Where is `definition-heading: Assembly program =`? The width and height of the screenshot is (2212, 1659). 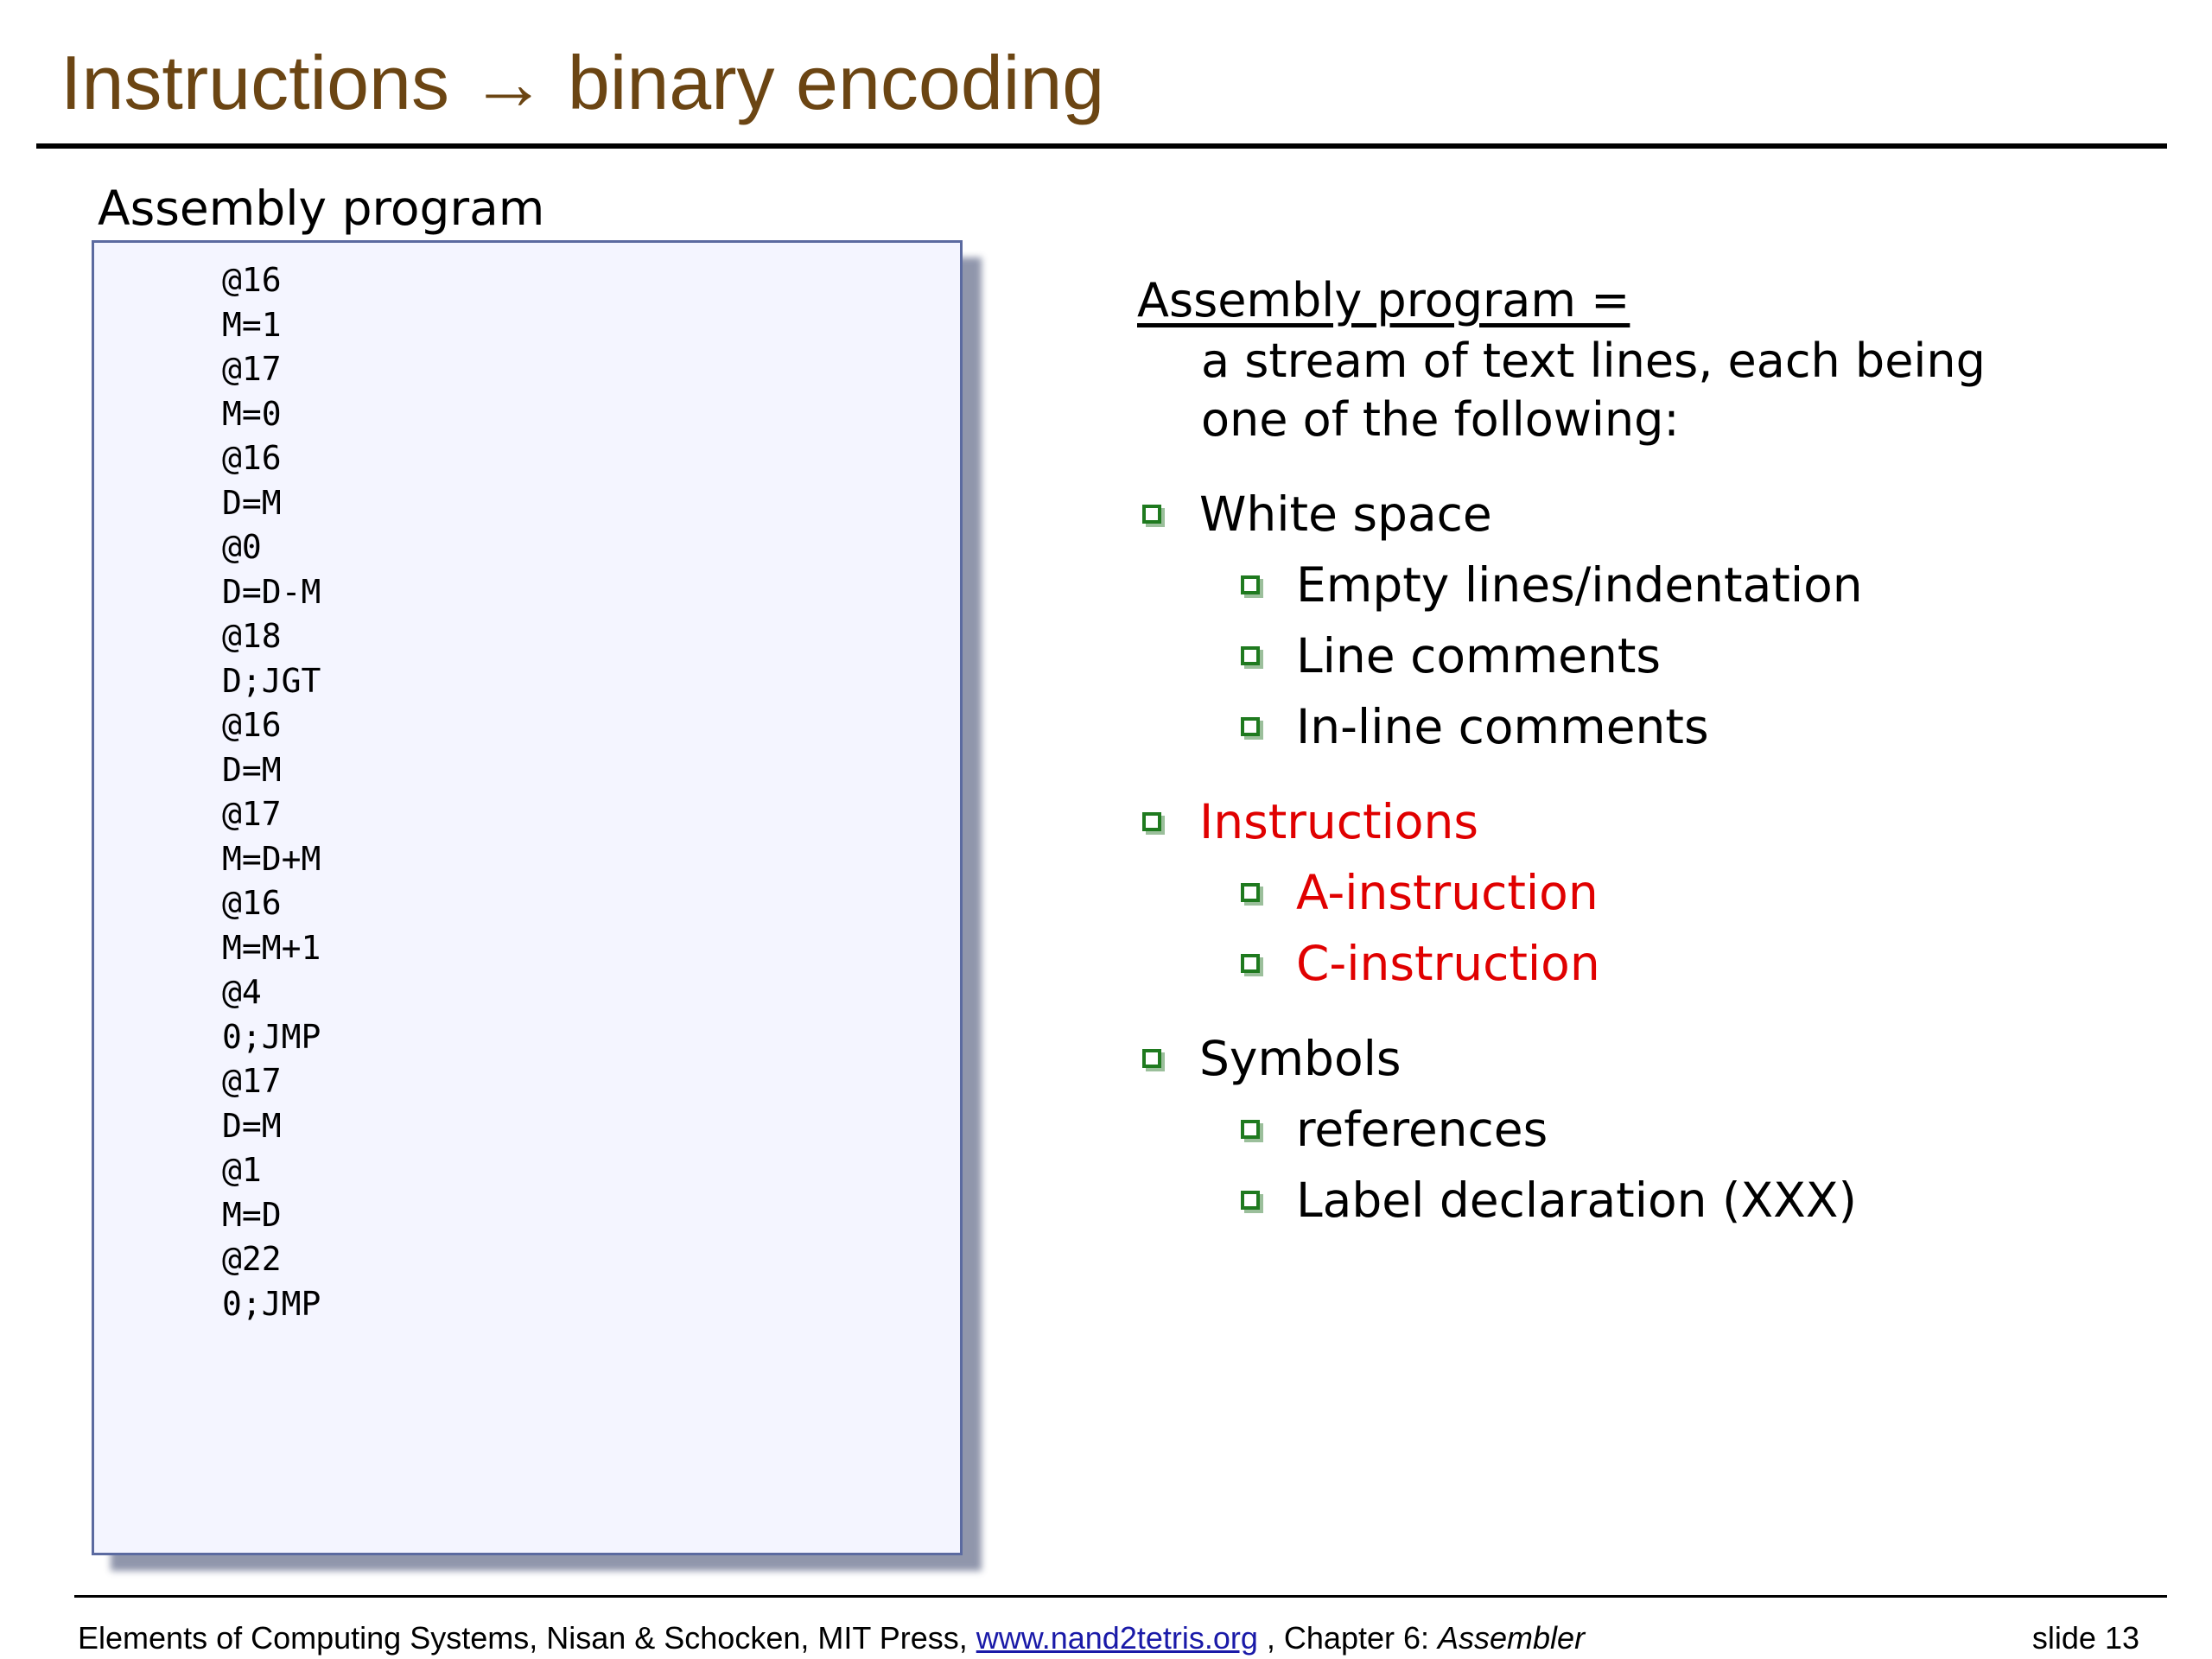 definition-heading: Assembly program = is located at coordinates (1383, 300).